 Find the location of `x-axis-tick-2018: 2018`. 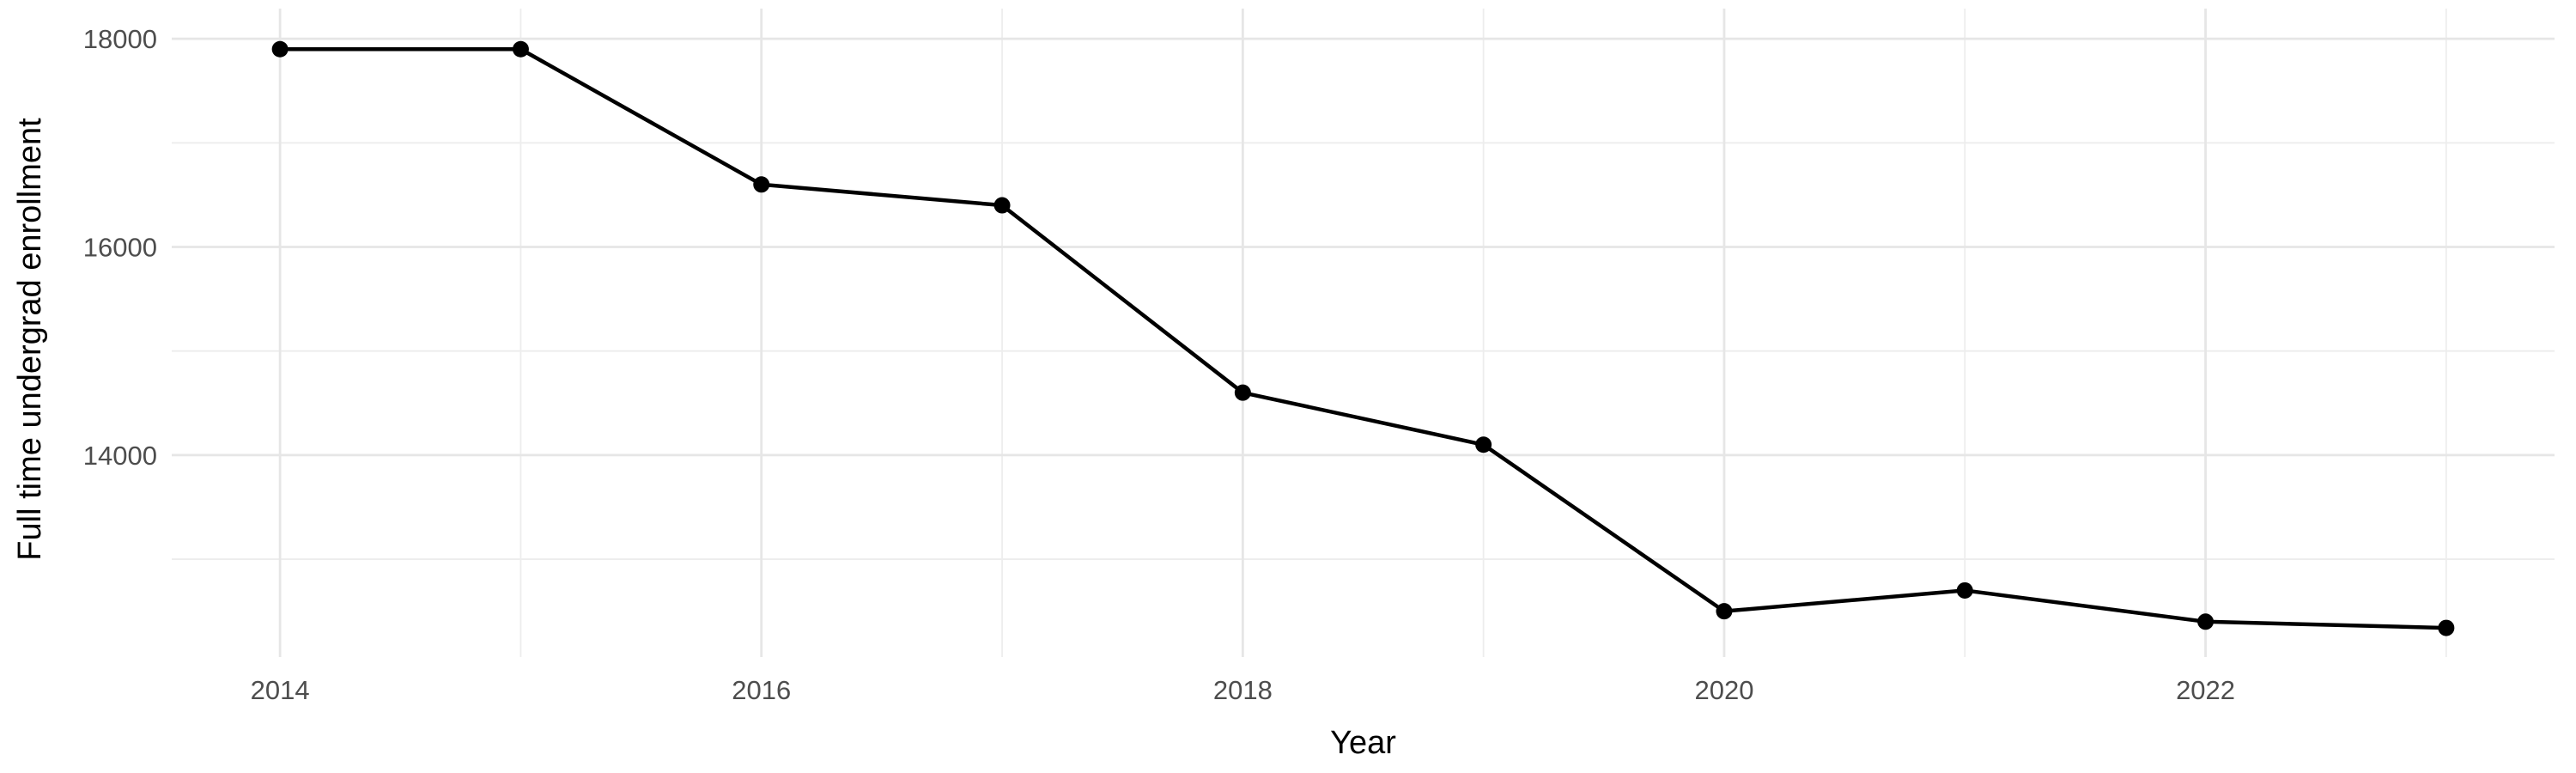

x-axis-tick-2018: 2018 is located at coordinates (1243, 690).